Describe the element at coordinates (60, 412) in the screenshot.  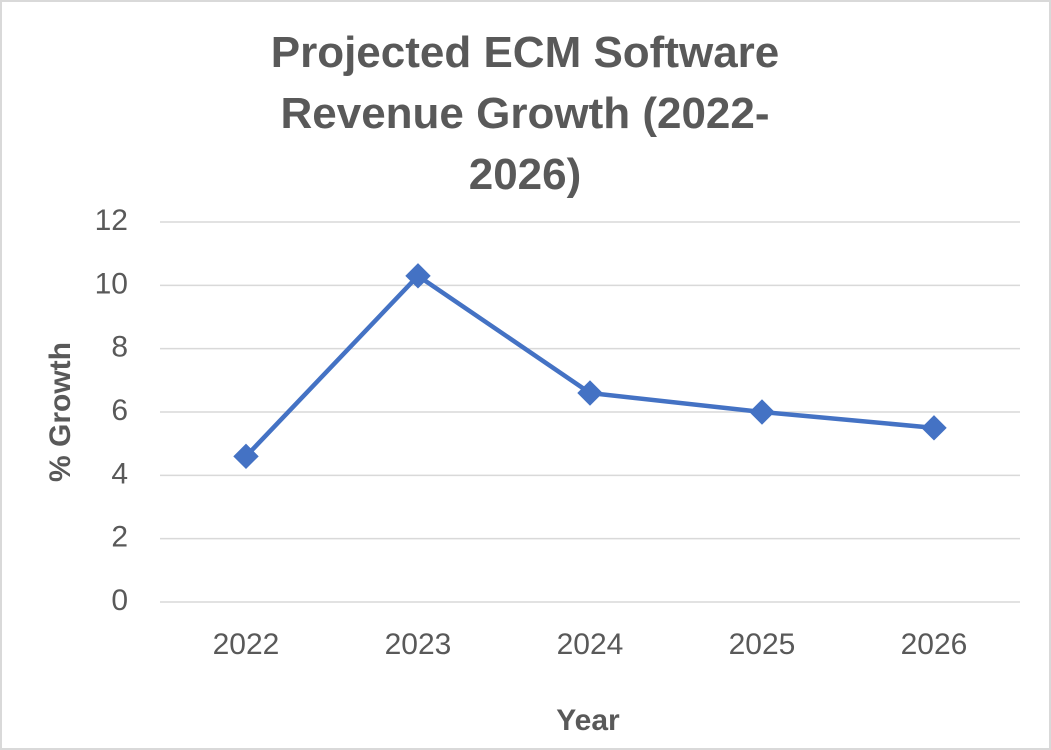
I see `y-axis-title: % Growth` at that location.